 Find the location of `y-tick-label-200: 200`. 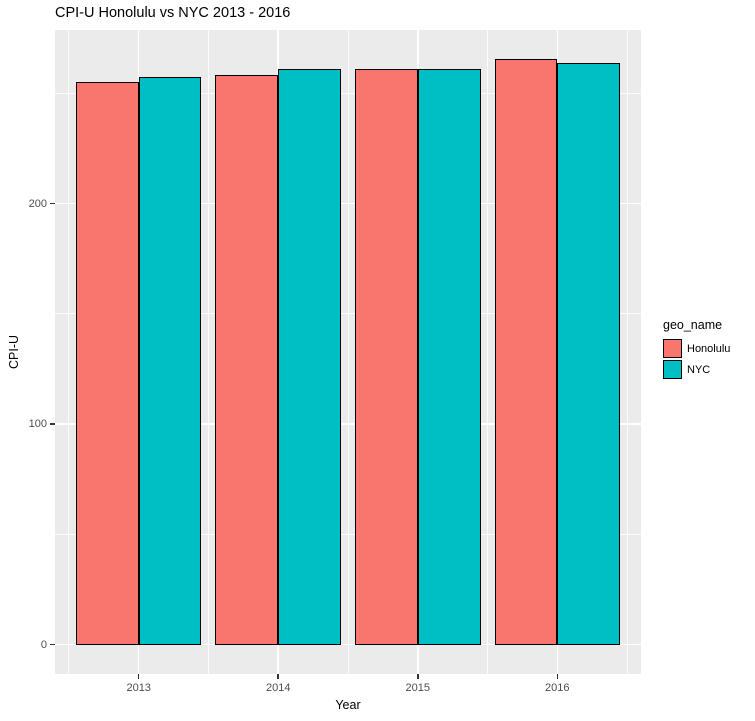

y-tick-label-200: 200 is located at coordinates (37, 203).